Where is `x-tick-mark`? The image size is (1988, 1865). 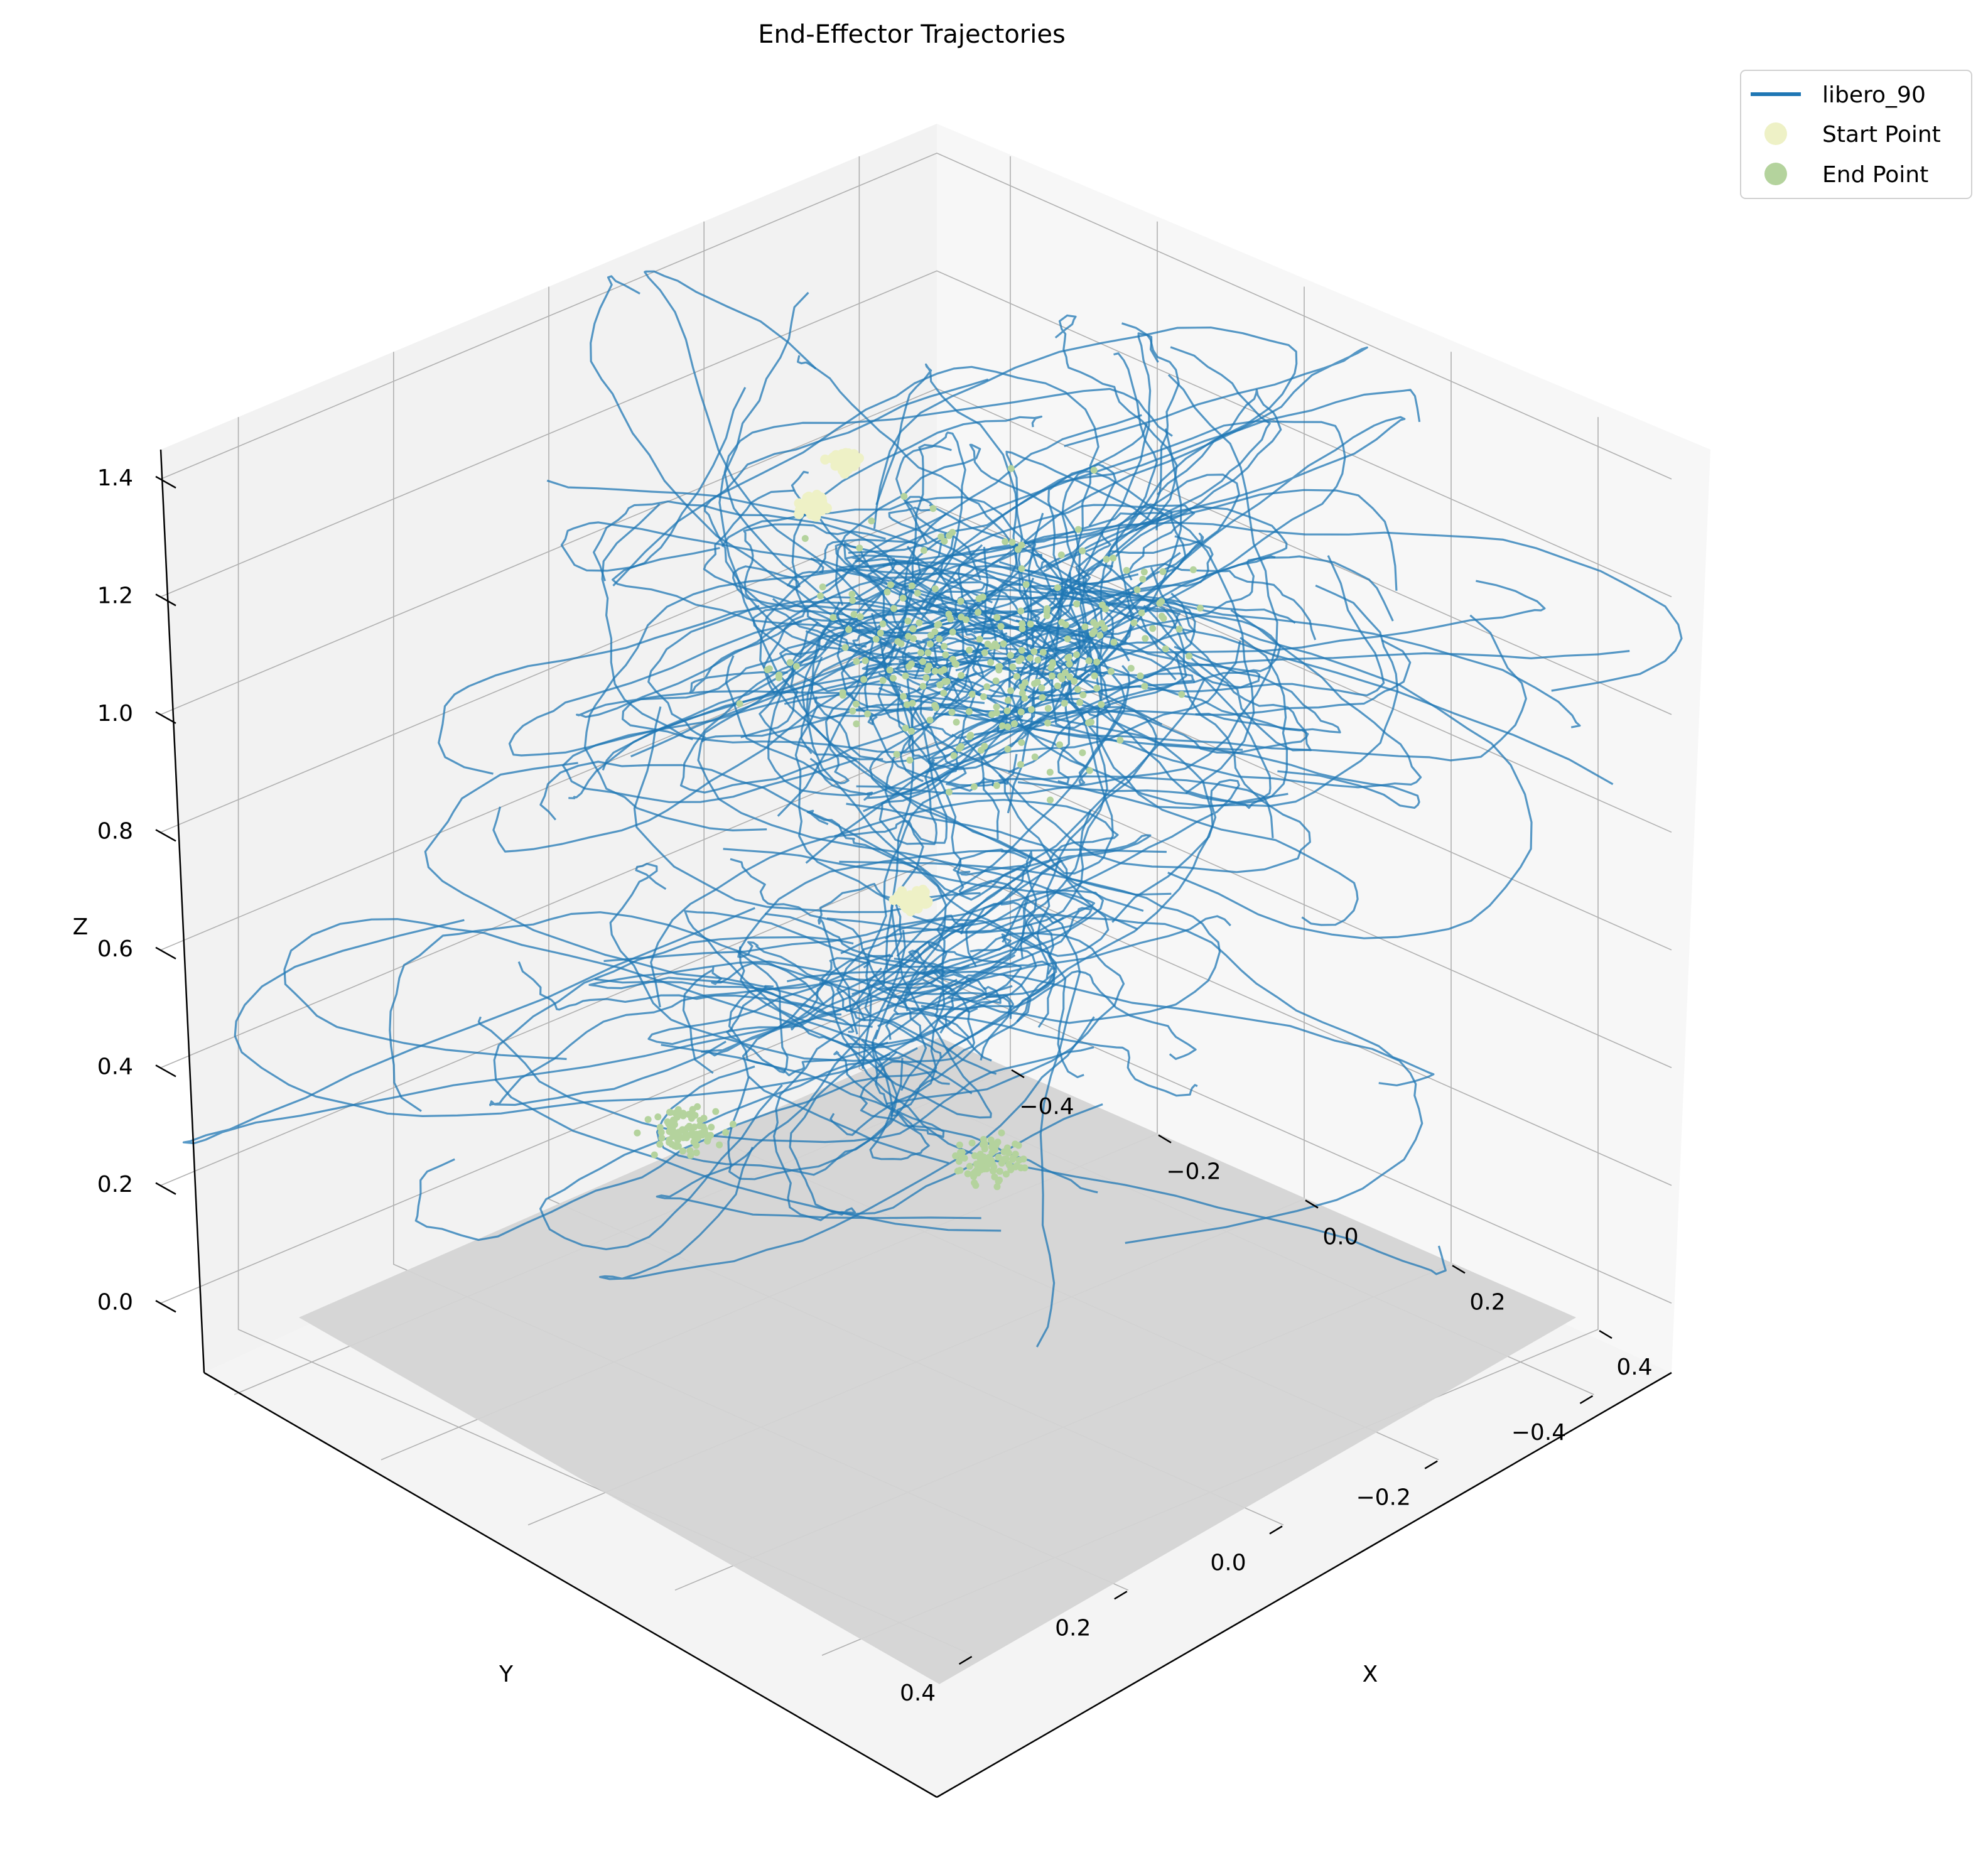
x-tick-mark is located at coordinates (1312, 1204).